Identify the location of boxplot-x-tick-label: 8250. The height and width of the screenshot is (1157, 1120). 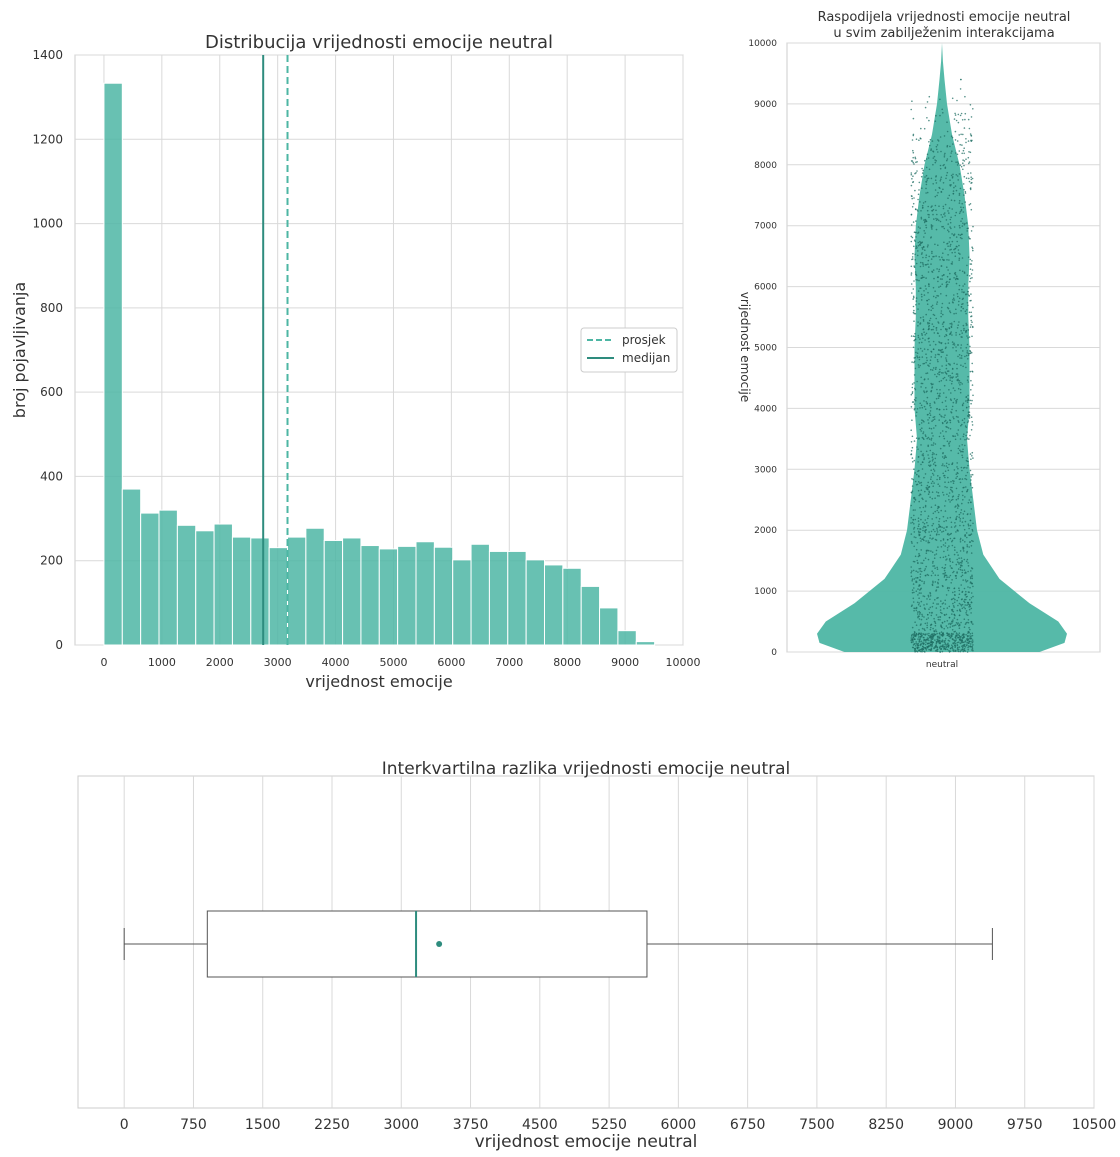
(886, 1125).